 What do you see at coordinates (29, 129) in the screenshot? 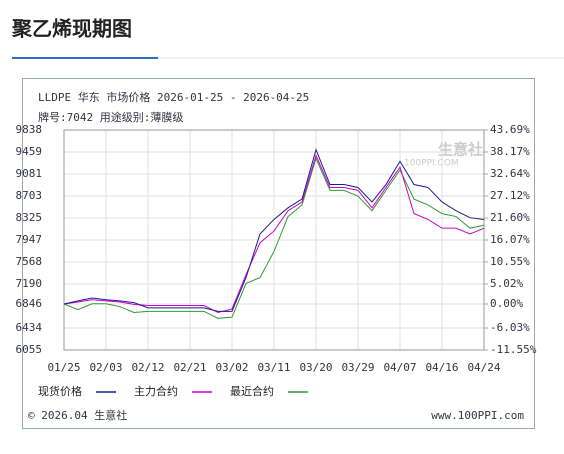
I see `y-tick-label: 9838` at bounding box center [29, 129].